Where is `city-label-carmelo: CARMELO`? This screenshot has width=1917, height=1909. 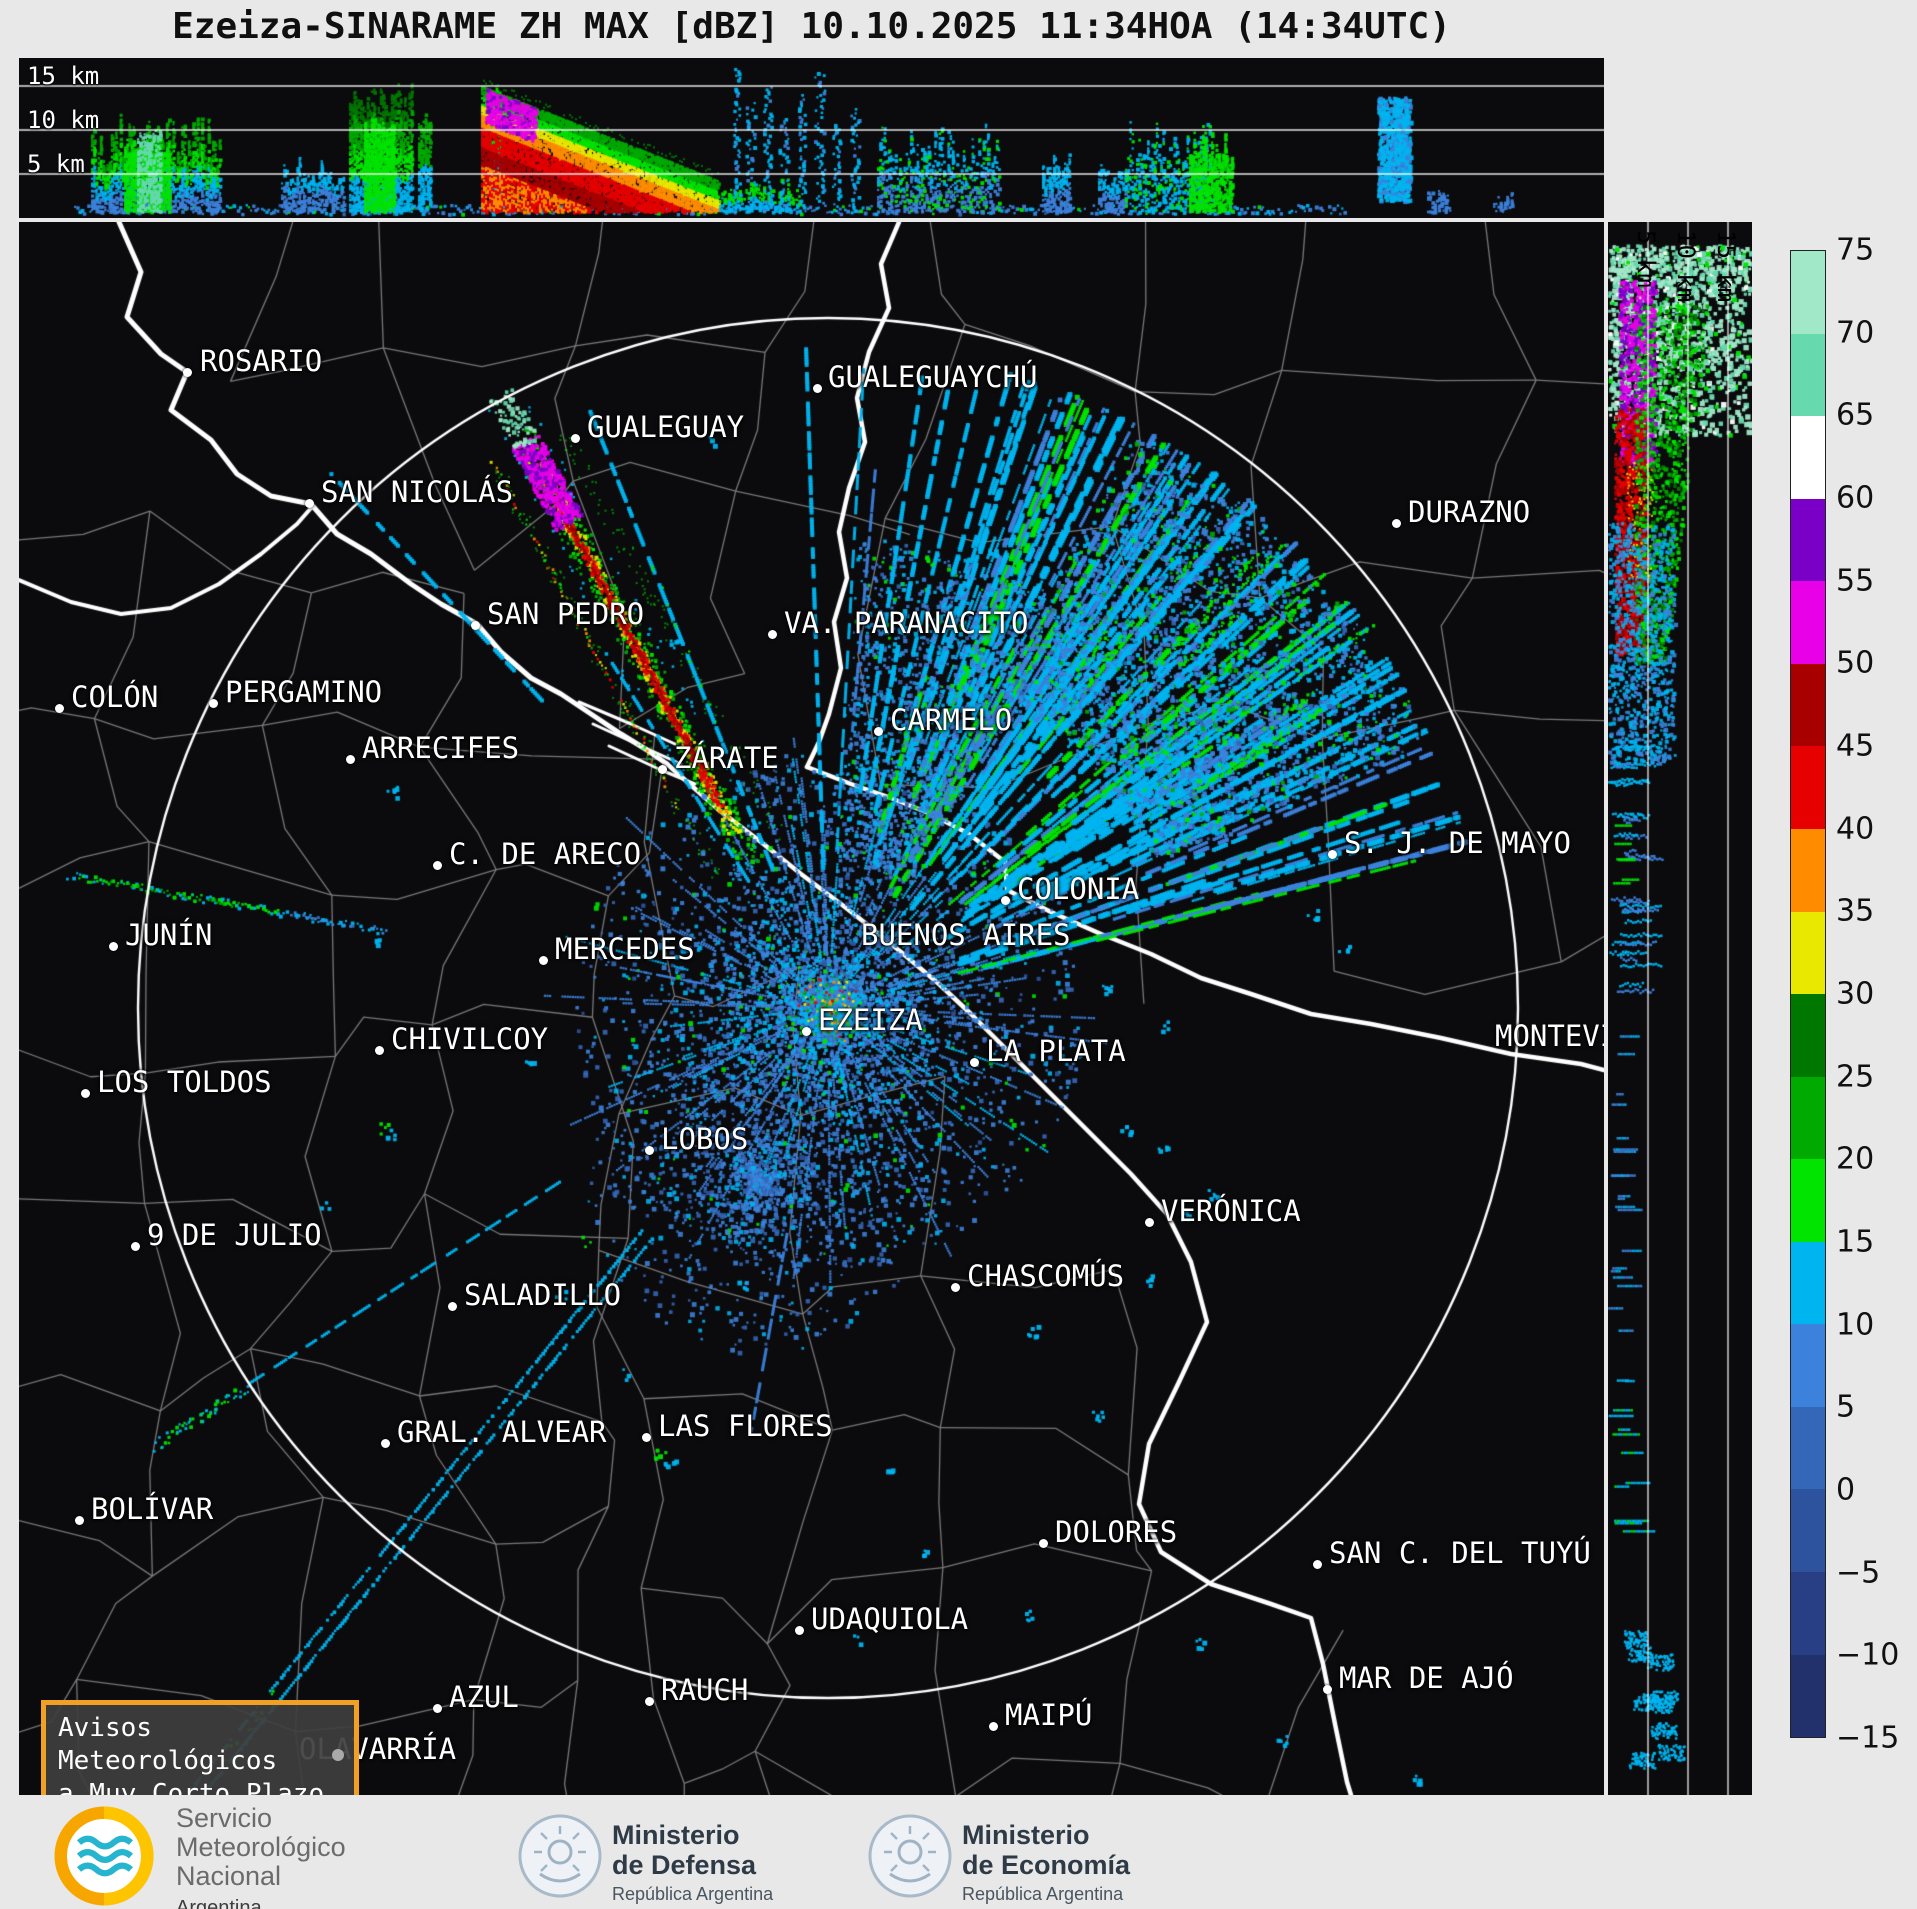
city-label-carmelo: CARMELO is located at coordinates (951, 720).